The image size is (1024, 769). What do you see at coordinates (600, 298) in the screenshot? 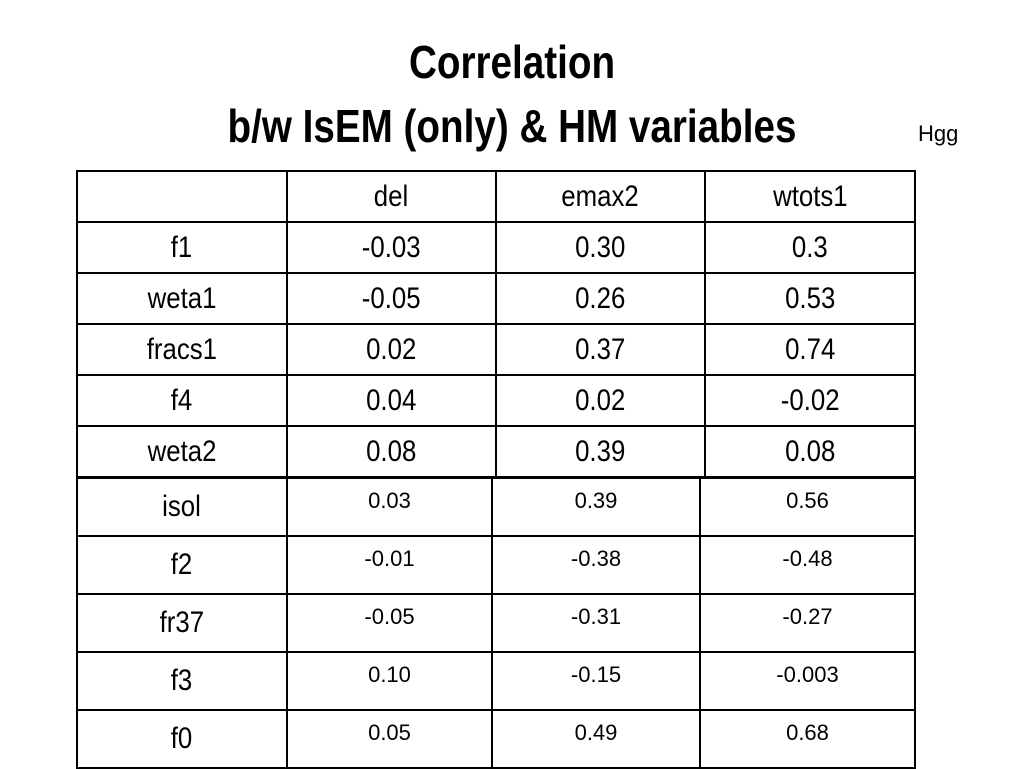
I see `table-cell: 0.26` at bounding box center [600, 298].